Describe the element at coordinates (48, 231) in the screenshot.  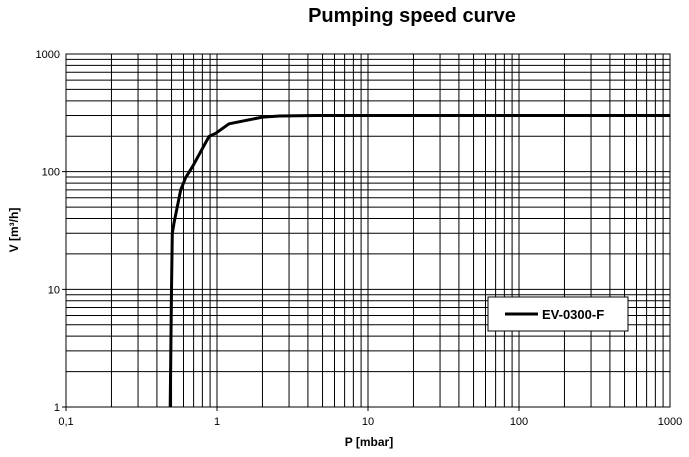
I see `y-tick-labels: 1 10 100 1000` at that location.